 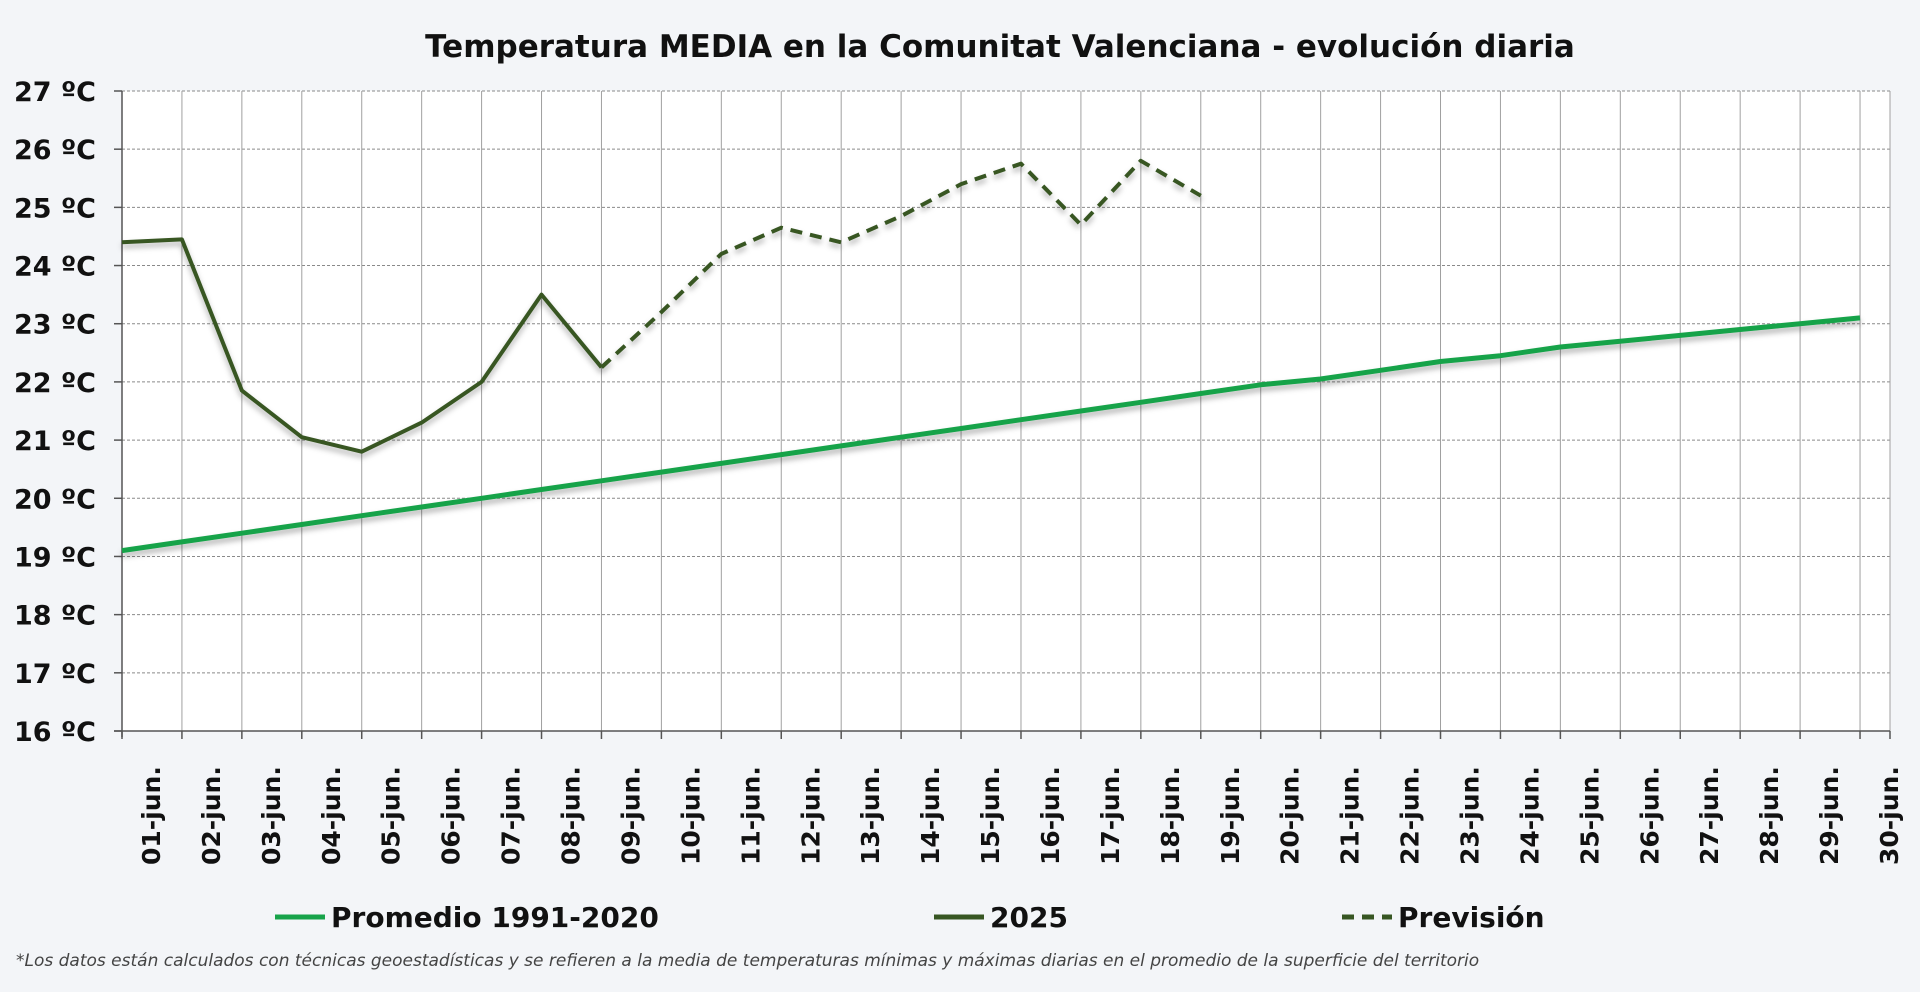 What do you see at coordinates (55, 325) in the screenshot?
I see `y-tick-label: 23 ºC` at bounding box center [55, 325].